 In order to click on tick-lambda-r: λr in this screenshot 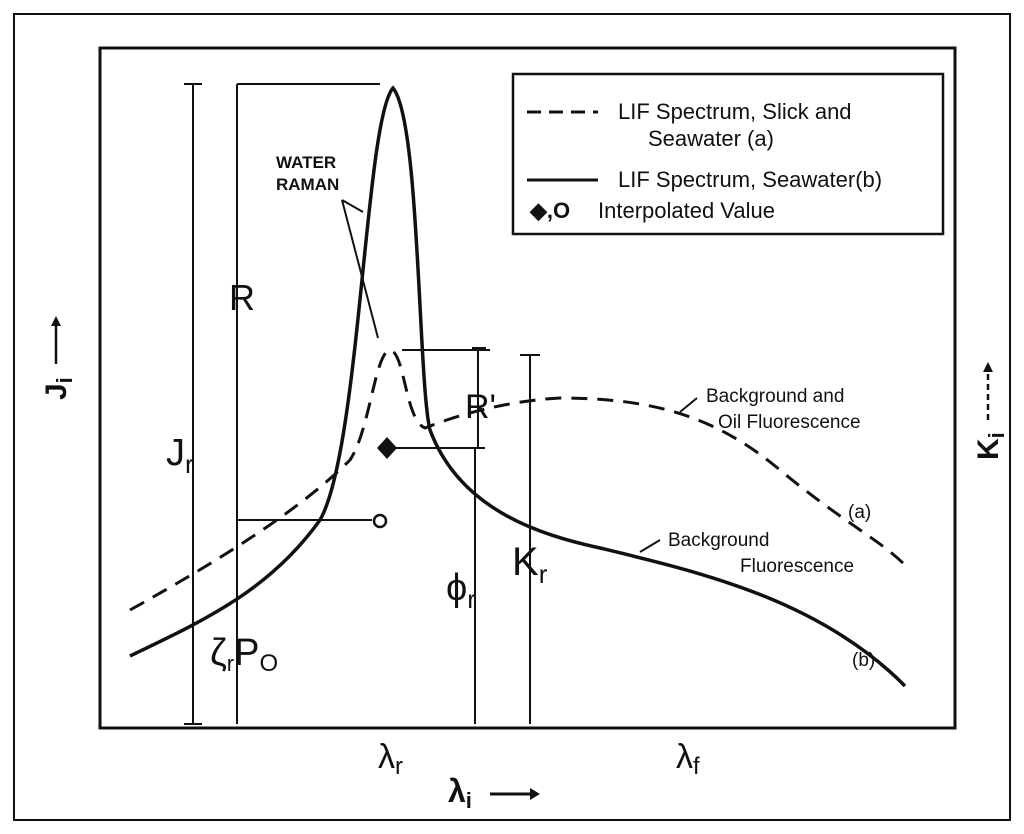, I will do `click(390, 759)`.